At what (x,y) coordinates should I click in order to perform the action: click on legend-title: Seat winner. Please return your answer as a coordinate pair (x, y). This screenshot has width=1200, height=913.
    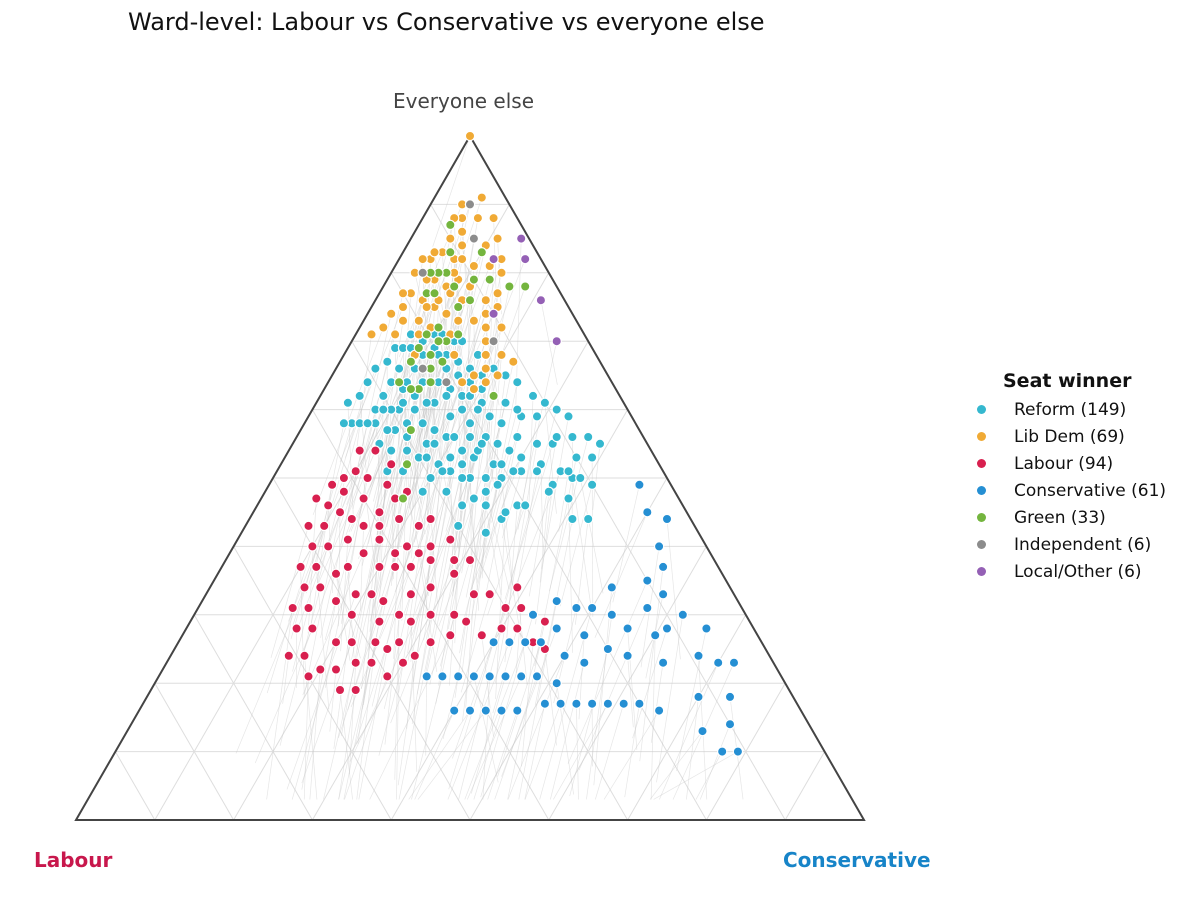
    Looking at the image, I should click on (1067, 381).